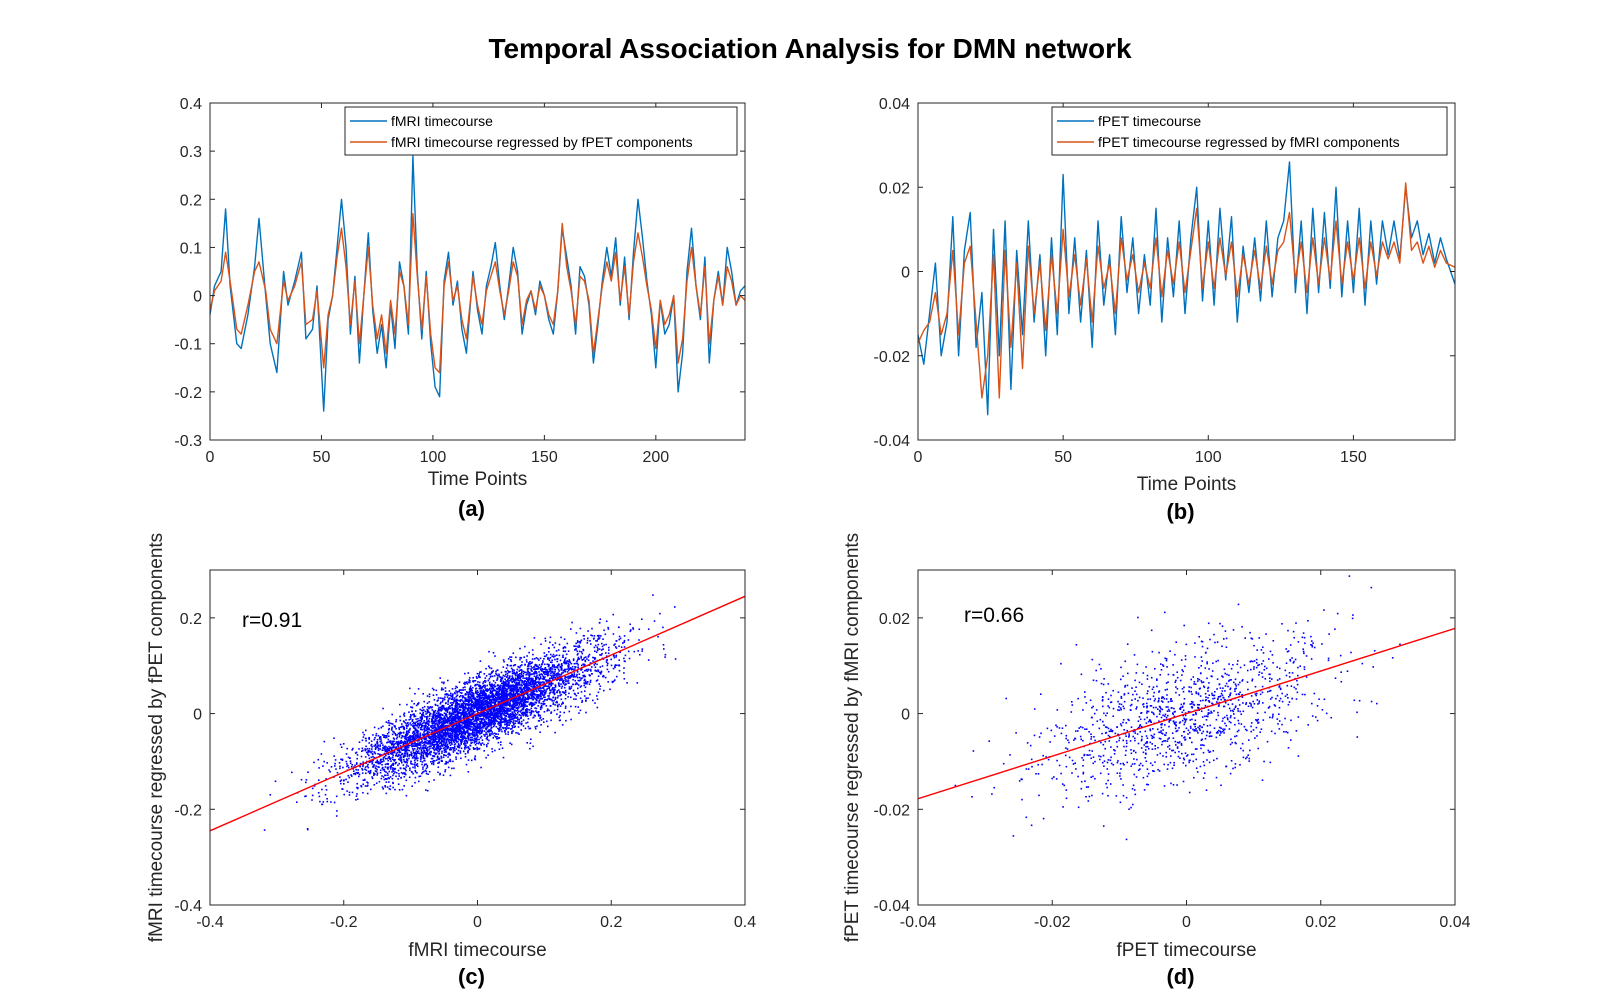  Describe the element at coordinates (478, 479) in the screenshot. I see `x-axis-label-a: Time Points` at that location.